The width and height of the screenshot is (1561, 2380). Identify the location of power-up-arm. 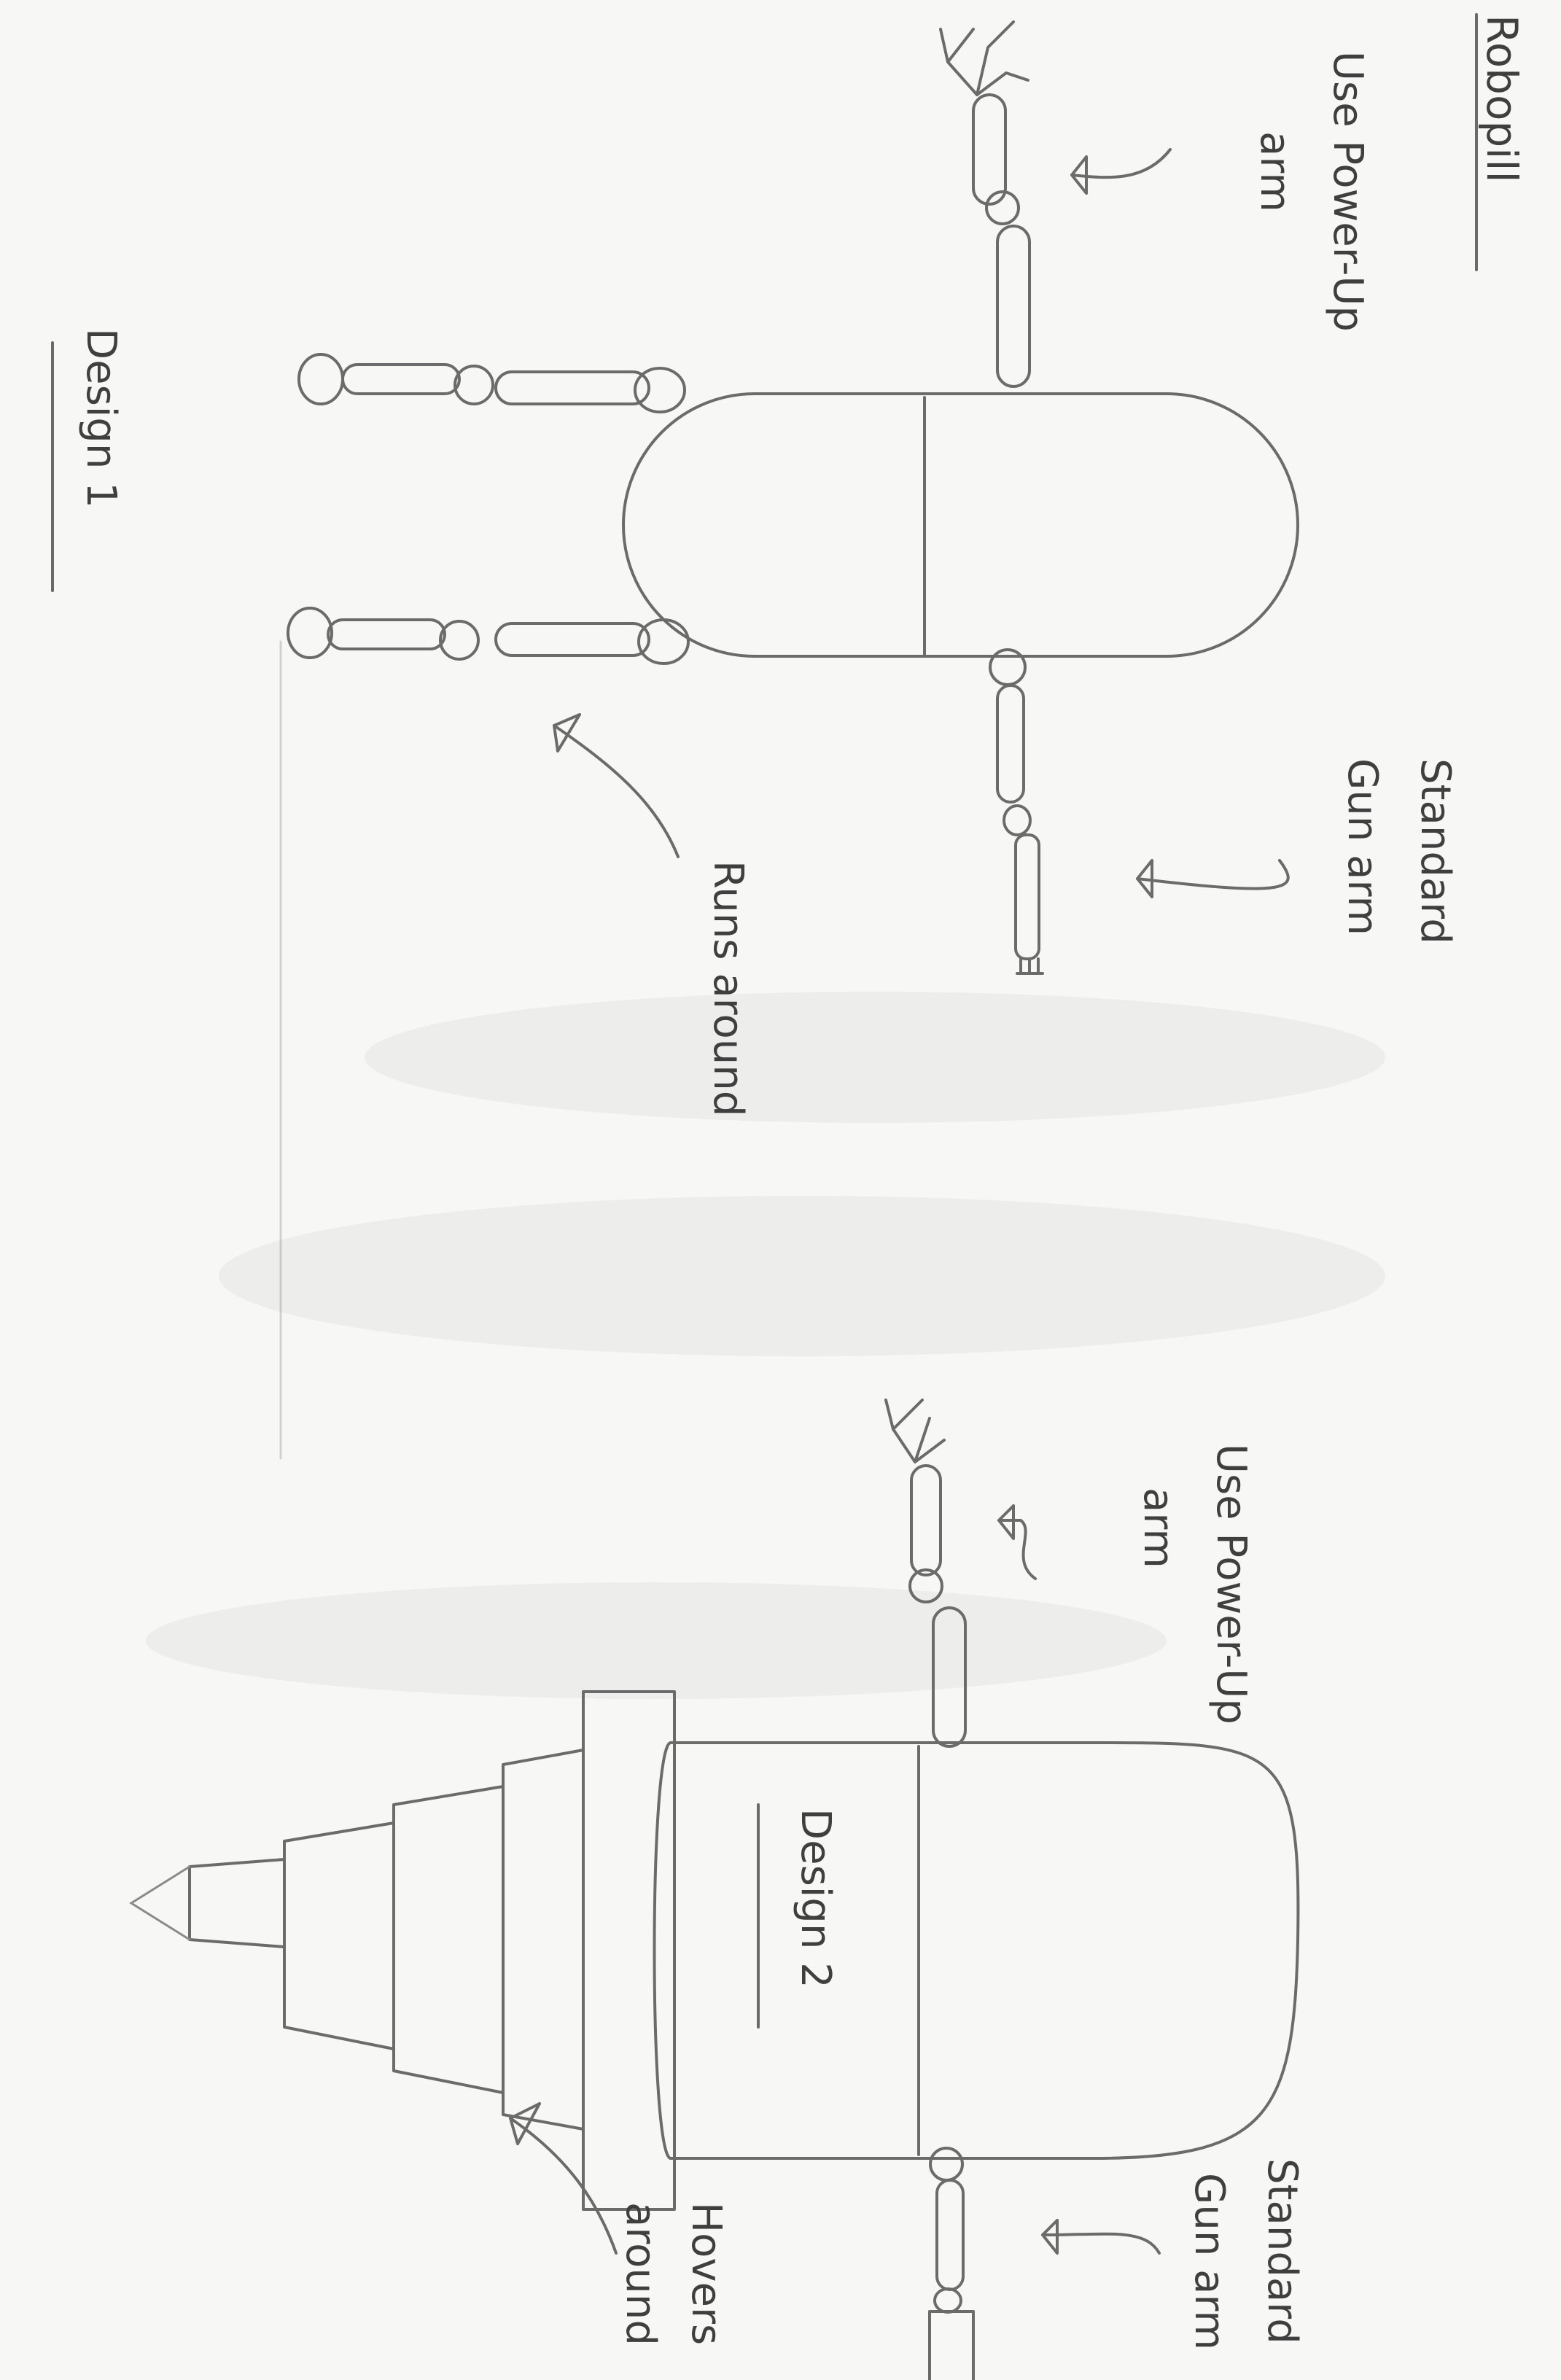
(985, 204).